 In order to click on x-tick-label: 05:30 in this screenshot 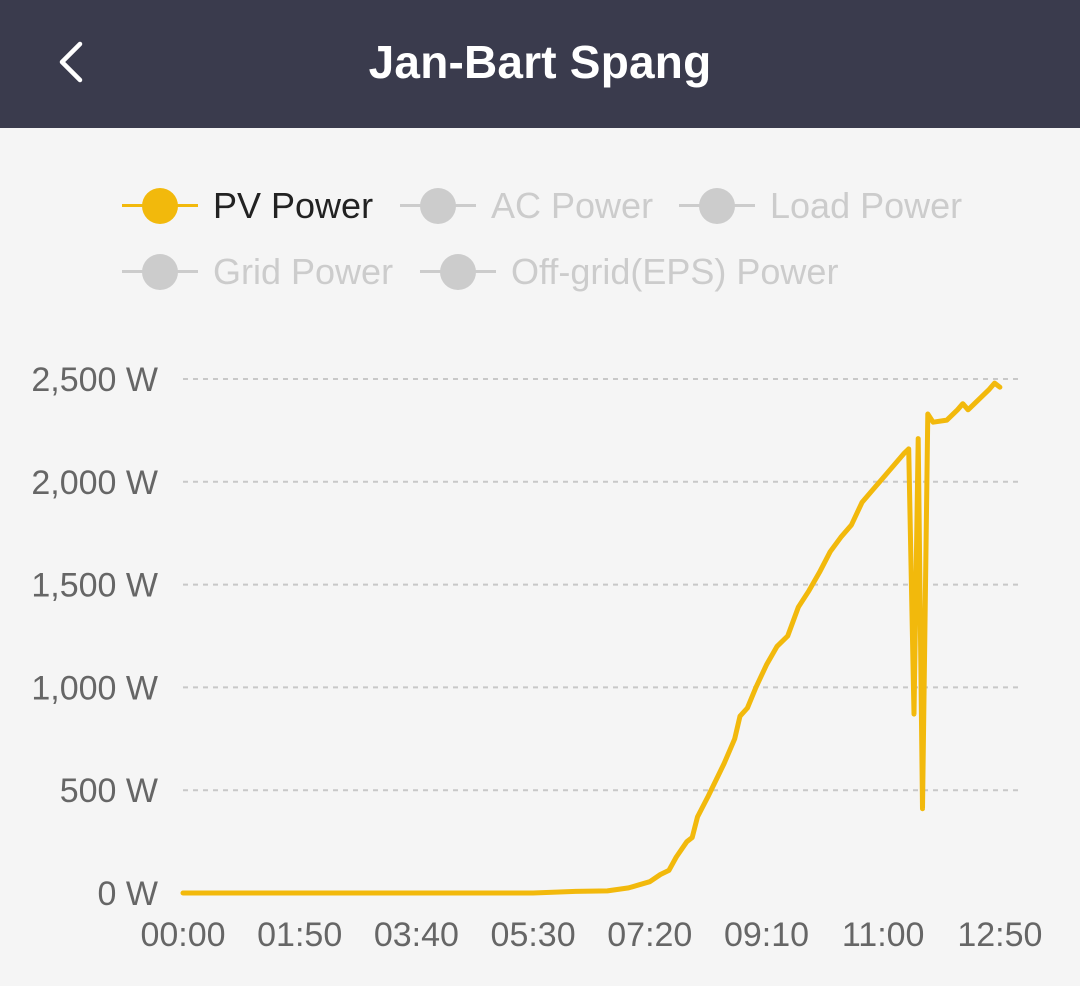, I will do `click(533, 935)`.